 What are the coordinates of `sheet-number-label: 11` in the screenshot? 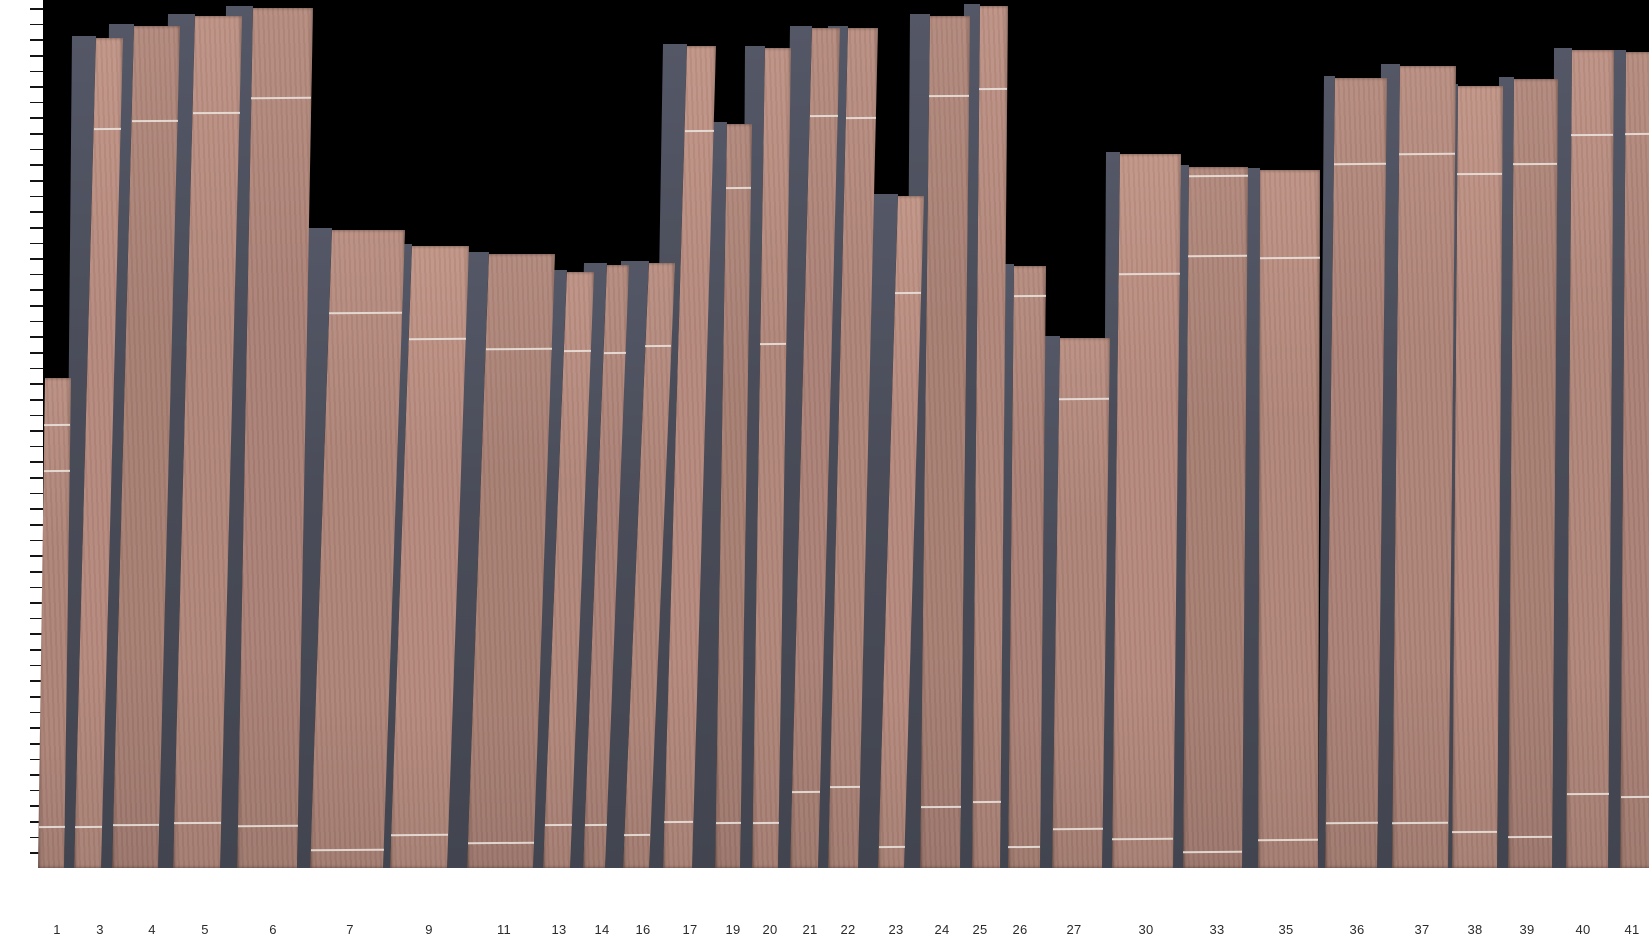 It's located at (504, 929).